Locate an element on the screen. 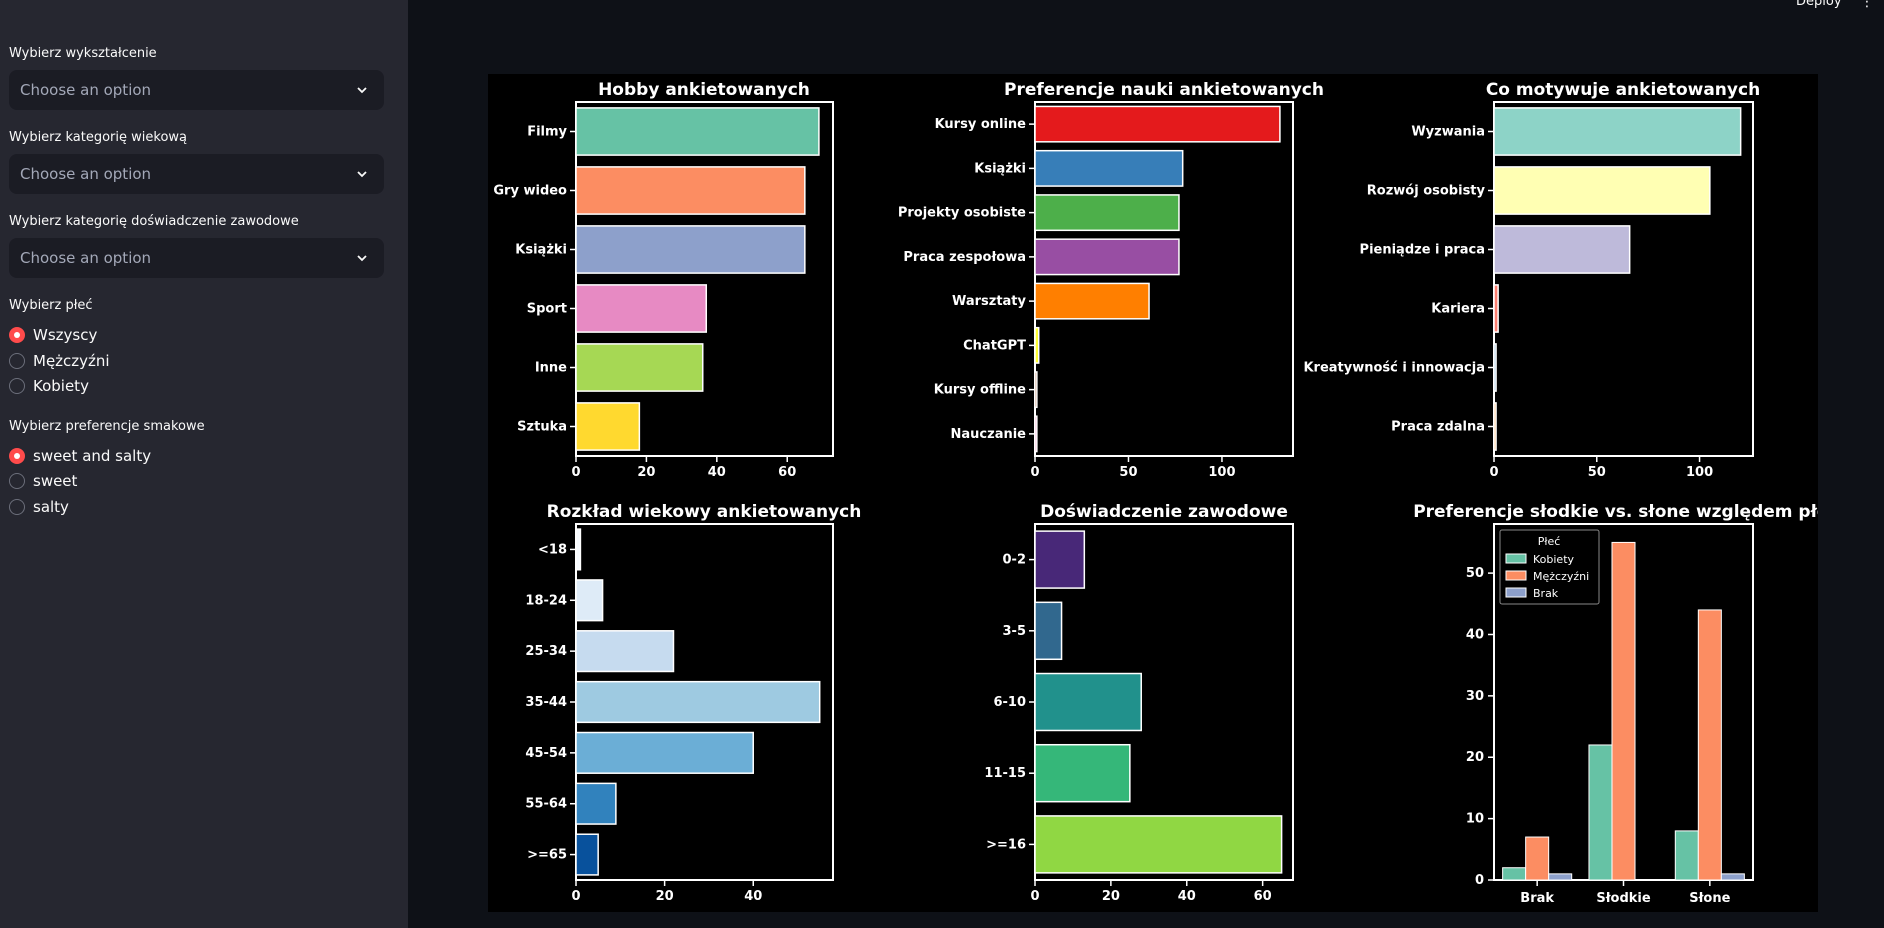  legend-box is located at coordinates (1549, 567).